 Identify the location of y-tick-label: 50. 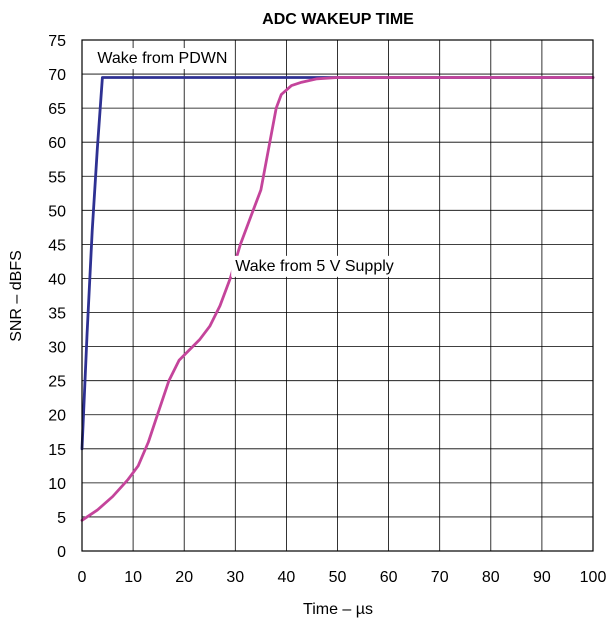
(57, 211).